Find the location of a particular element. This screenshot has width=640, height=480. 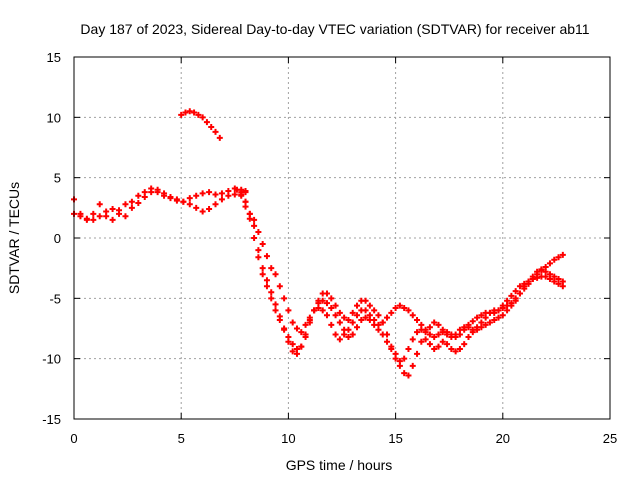

y-tick-label: 5 is located at coordinates (57, 178).